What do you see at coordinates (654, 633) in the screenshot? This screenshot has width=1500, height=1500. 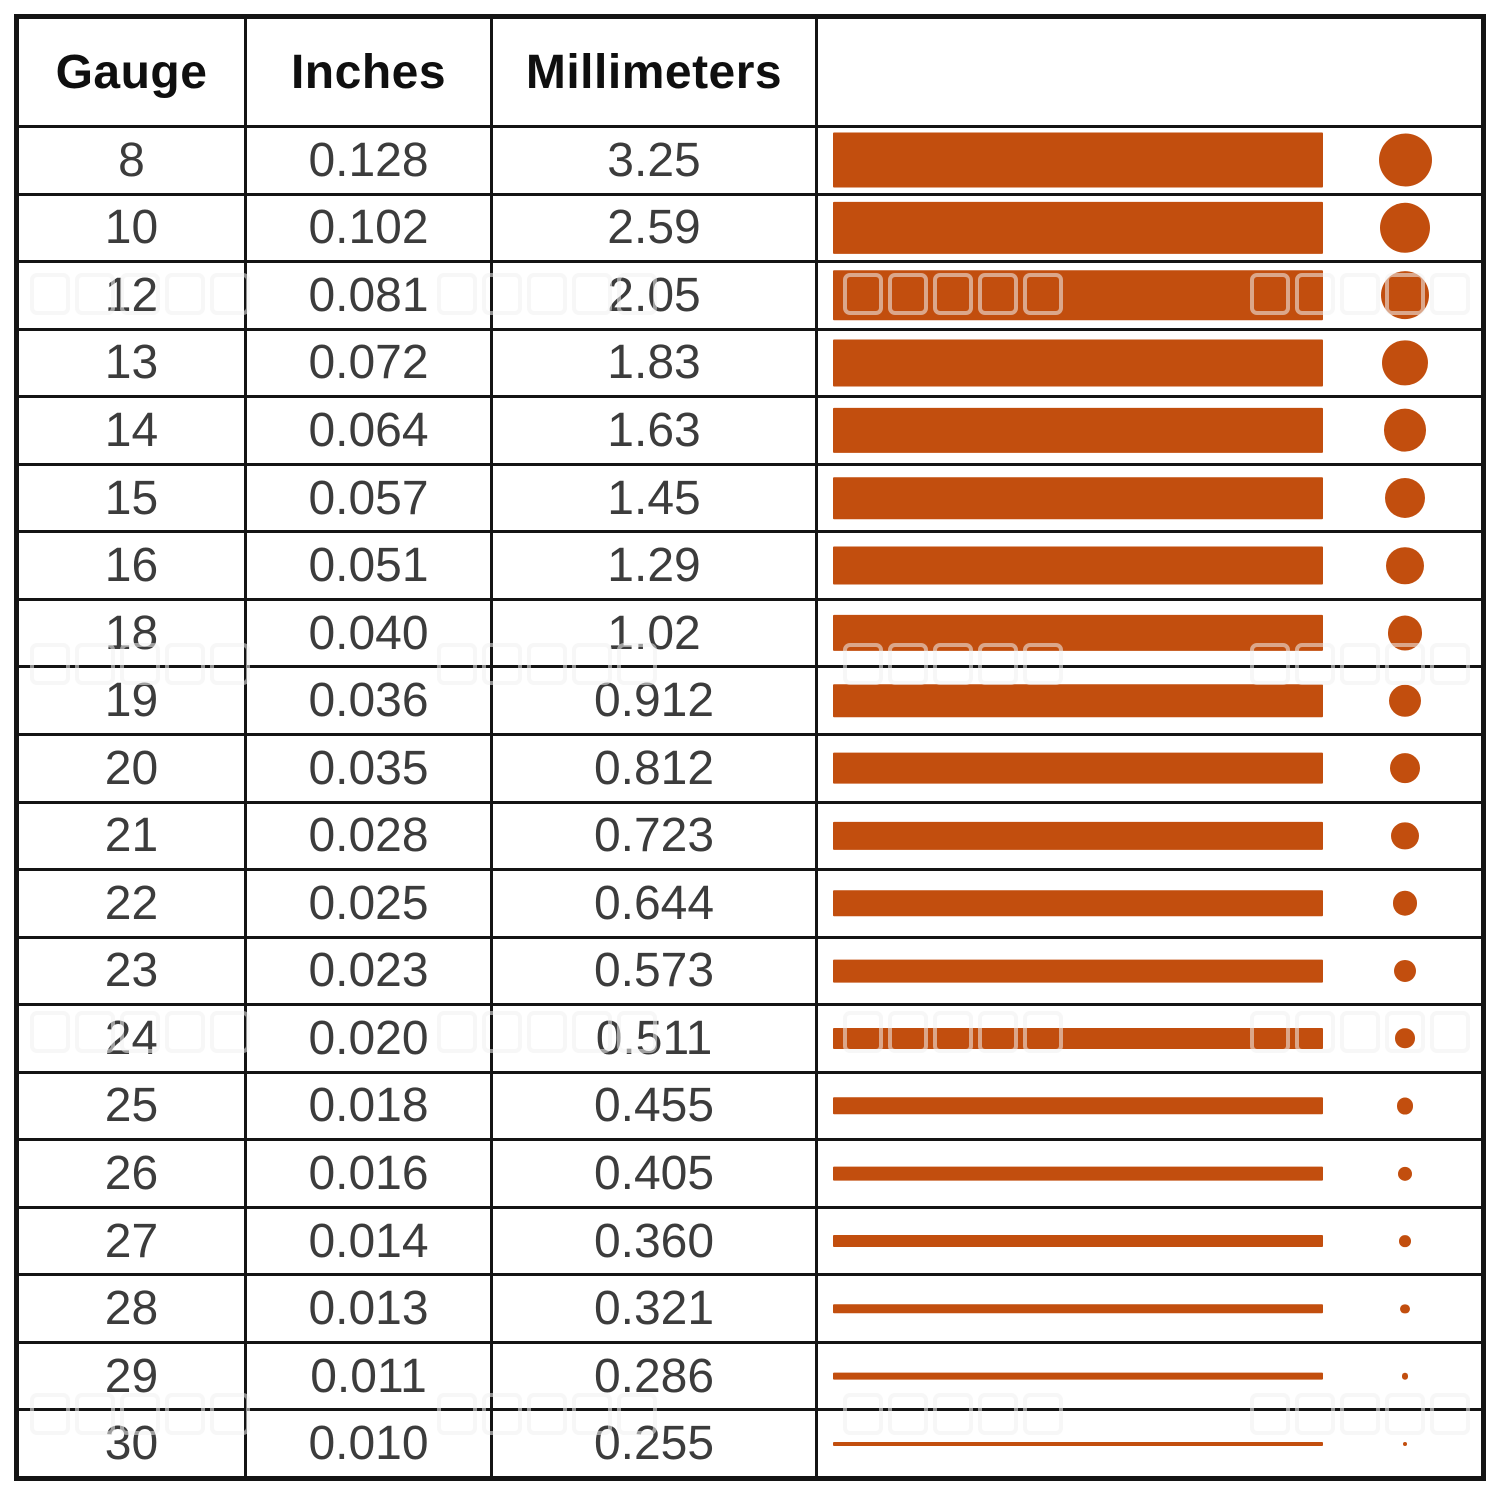 I see `millimeters-value: 1.02` at bounding box center [654, 633].